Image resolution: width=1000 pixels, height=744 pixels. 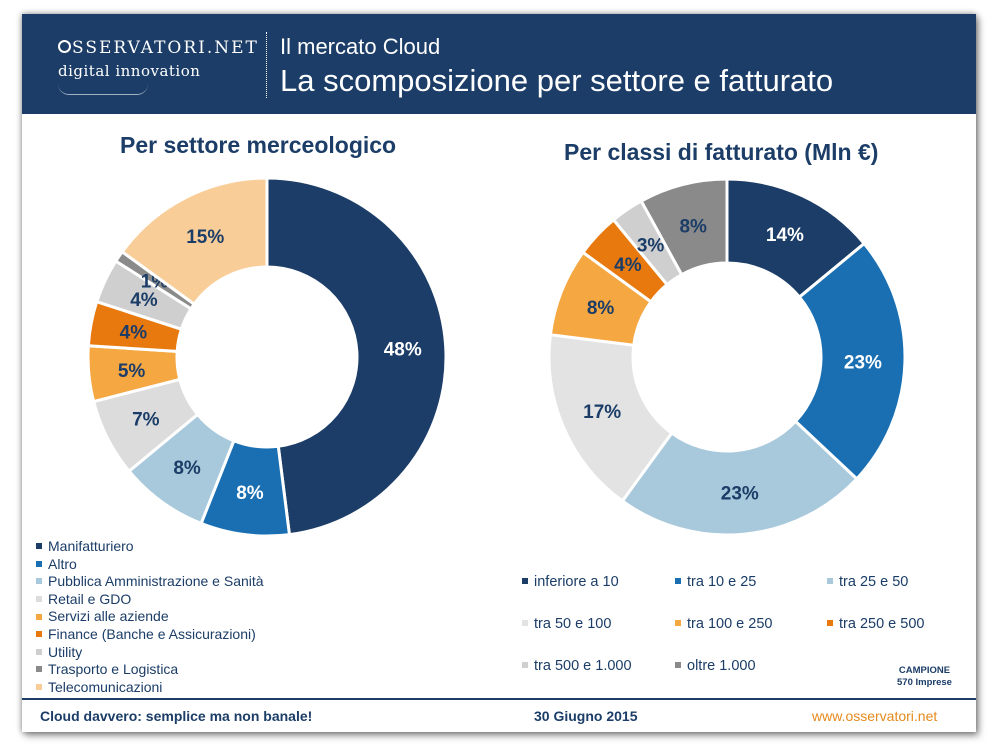 I want to click on legend-sector-item-3: Retail e GDO, so click(x=150, y=600).